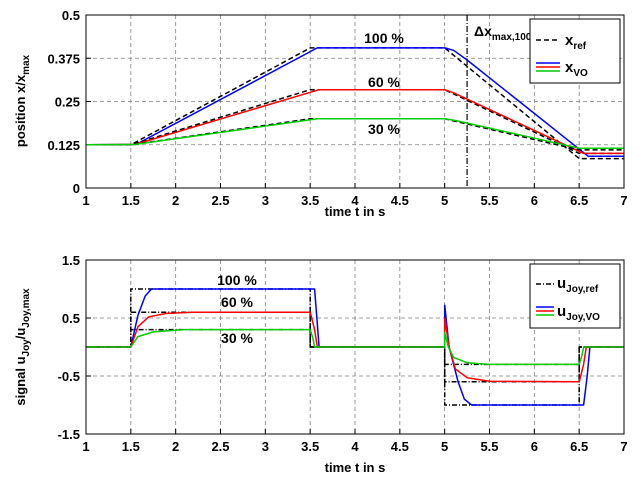  What do you see at coordinates (384, 129) in the screenshot?
I see `annotation-30-top: 30 %` at bounding box center [384, 129].